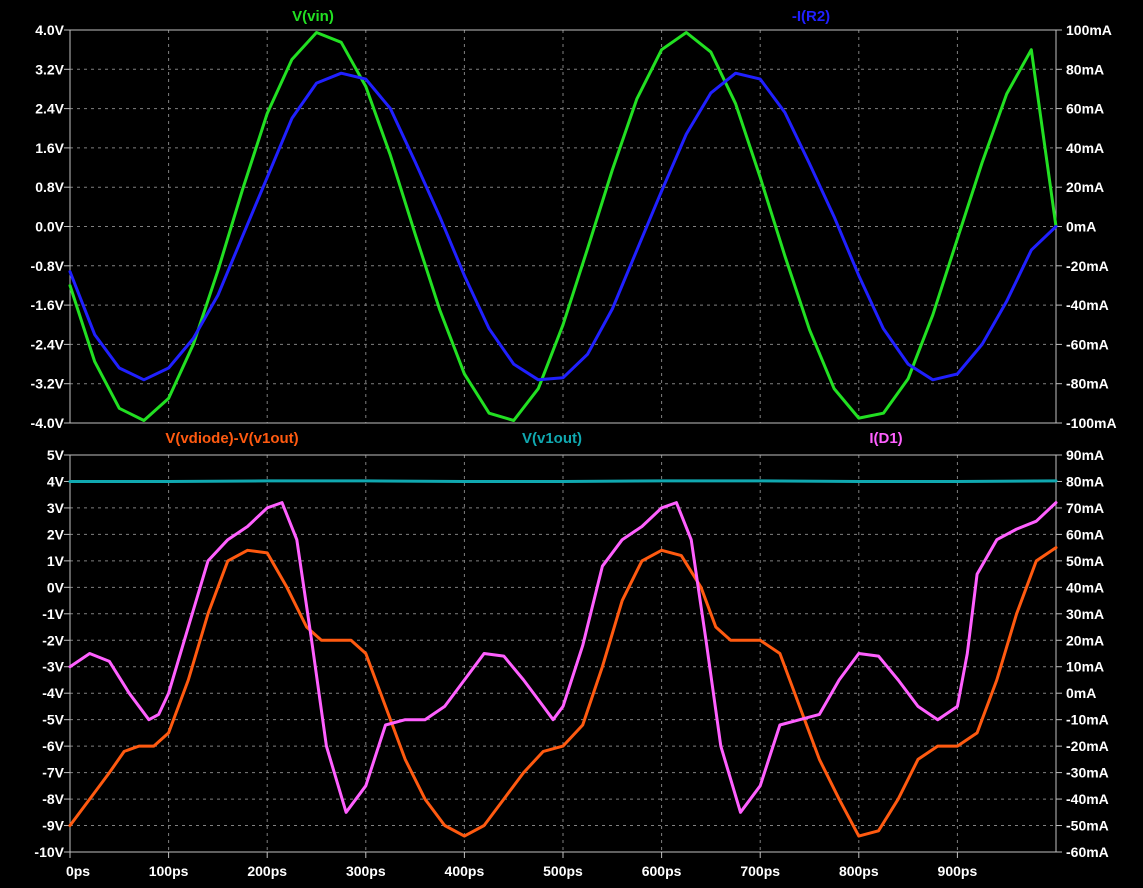  What do you see at coordinates (1085, 508) in the screenshot?
I see `right-tick-label: 70mA` at bounding box center [1085, 508].